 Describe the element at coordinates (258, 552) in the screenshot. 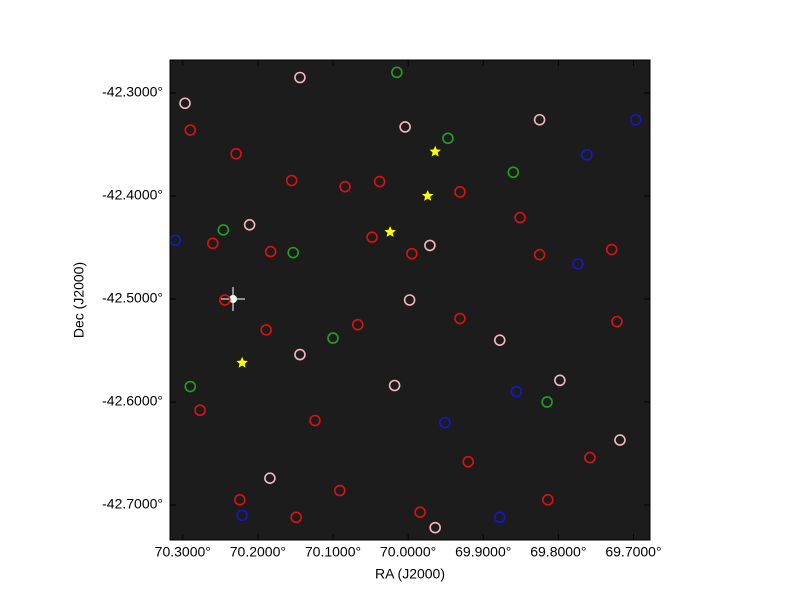

I see `x-tick-label: 70.2000°` at that location.